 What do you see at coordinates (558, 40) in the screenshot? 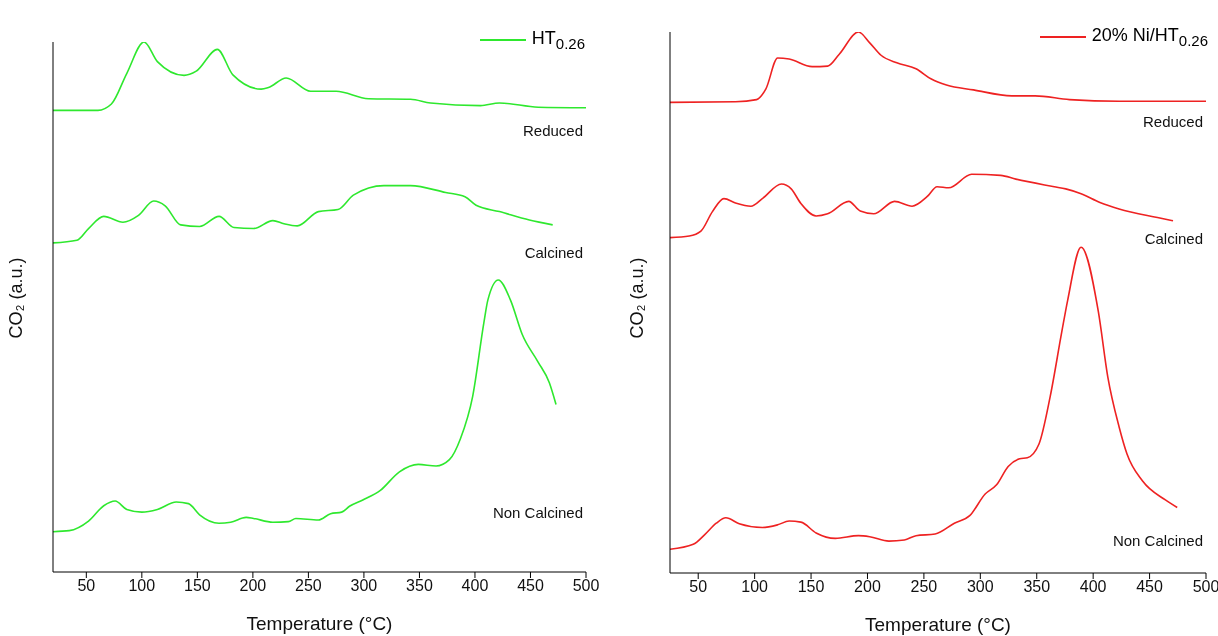
I see `legend-label: HT$_{0.26}$` at bounding box center [558, 40].